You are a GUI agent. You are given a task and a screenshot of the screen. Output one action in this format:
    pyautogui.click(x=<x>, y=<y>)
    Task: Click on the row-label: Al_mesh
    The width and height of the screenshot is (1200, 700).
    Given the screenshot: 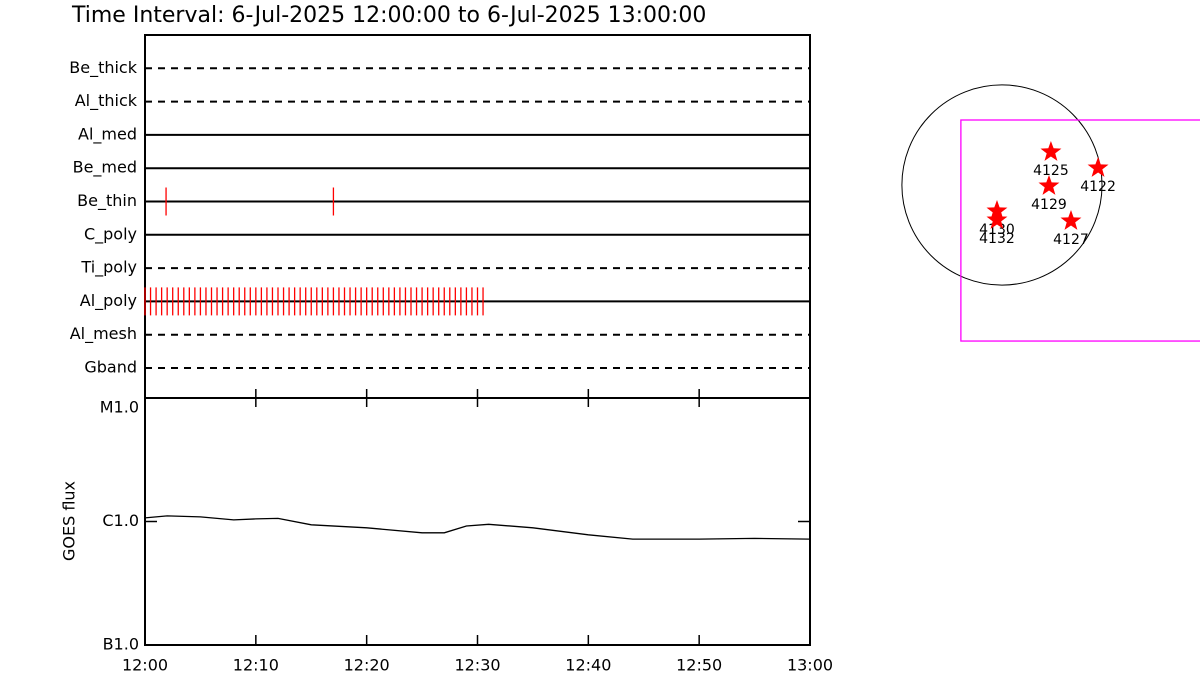 What is the action you would take?
    pyautogui.click(x=103, y=334)
    